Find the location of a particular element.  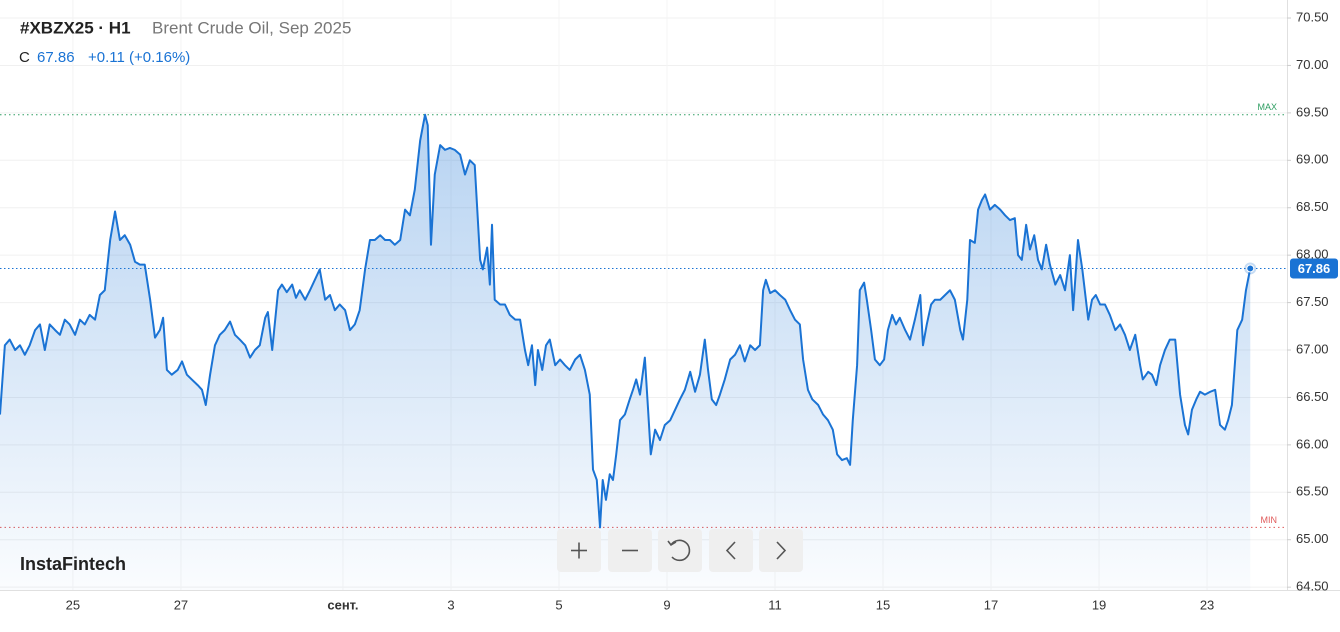

reset-button is located at coordinates (680, 550).